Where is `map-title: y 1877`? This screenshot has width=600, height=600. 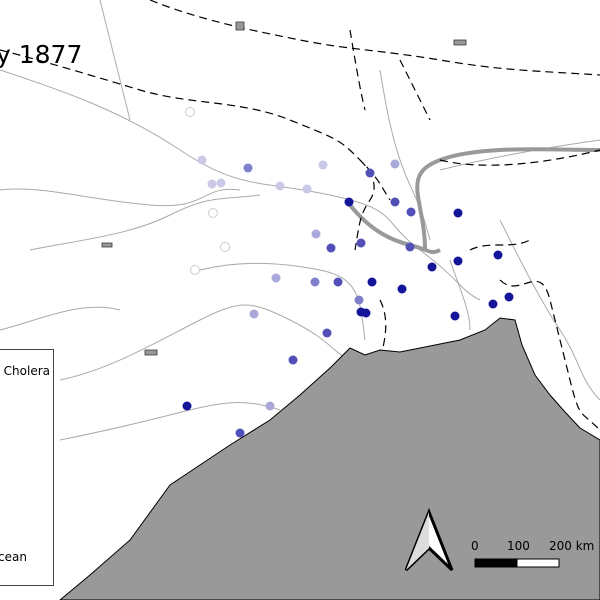 map-title: y 1877 is located at coordinates (41, 54).